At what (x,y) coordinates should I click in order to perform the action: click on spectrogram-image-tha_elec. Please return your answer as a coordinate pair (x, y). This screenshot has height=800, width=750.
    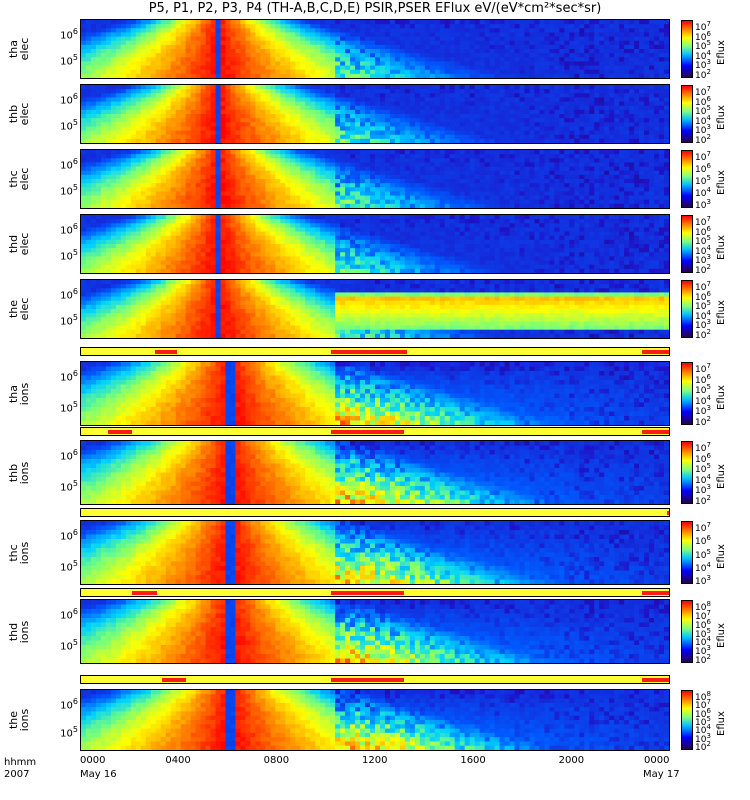
    Looking at the image, I should click on (375, 49).